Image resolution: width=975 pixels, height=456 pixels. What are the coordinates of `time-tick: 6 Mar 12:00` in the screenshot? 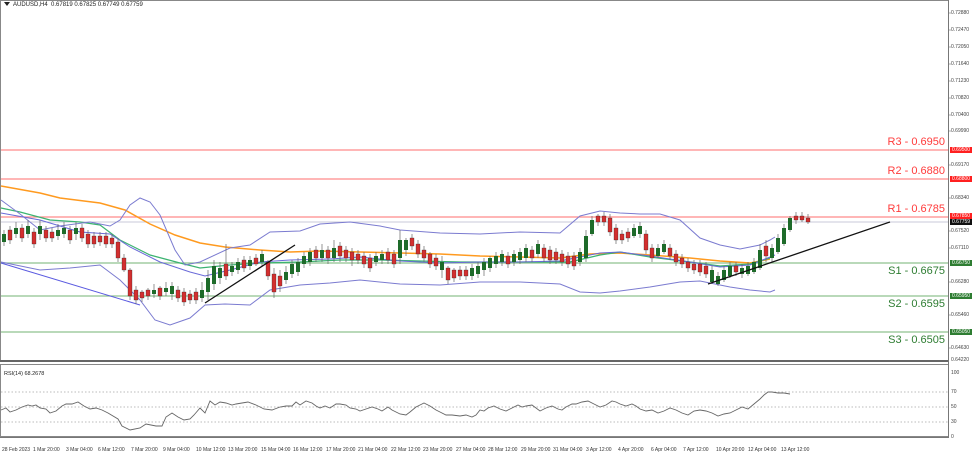 It's located at (111, 450).